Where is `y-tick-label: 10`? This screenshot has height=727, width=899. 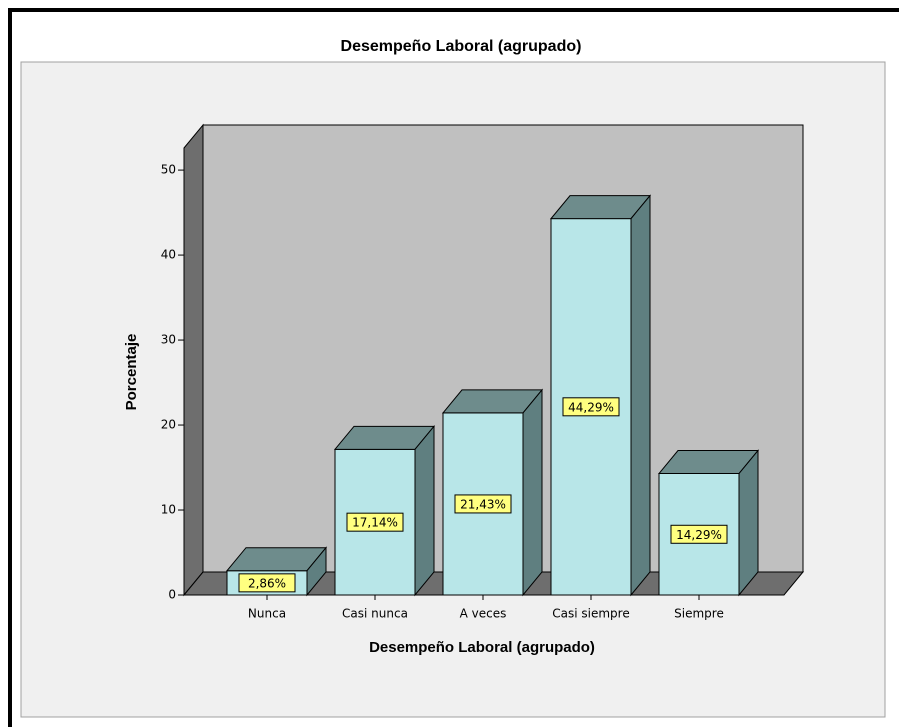
y-tick-label: 10 is located at coordinates (168, 510).